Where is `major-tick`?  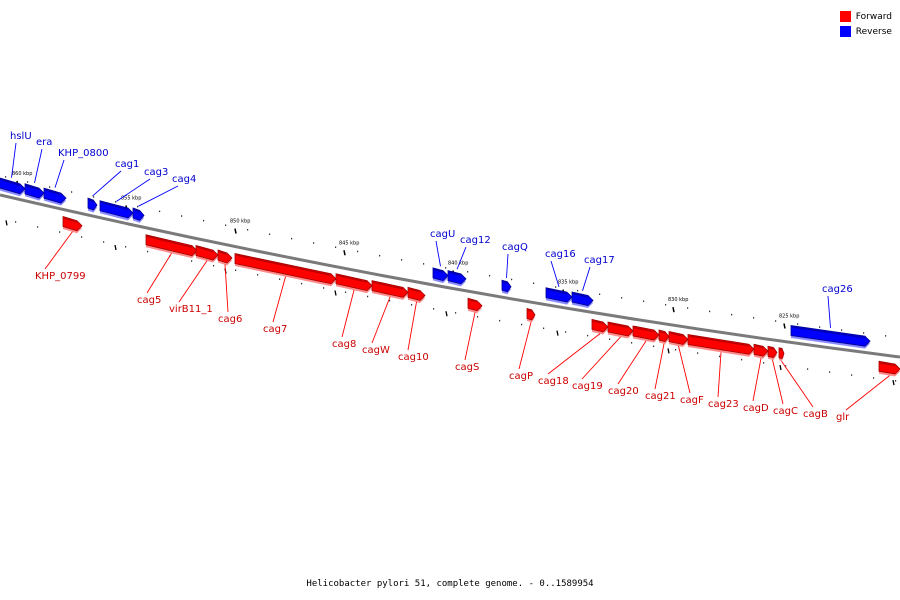
major-tick is located at coordinates (784, 326).